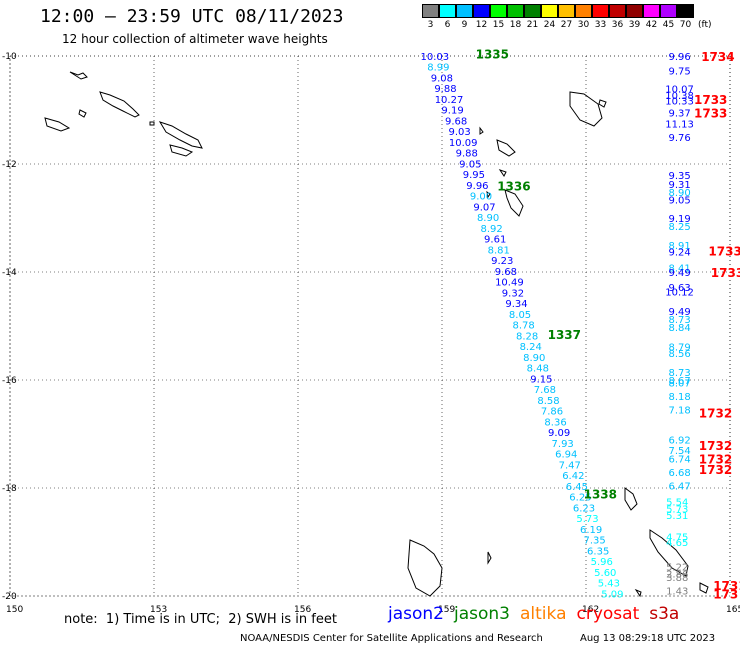 Image resolution: width=740 pixels, height=650 pixels. What do you see at coordinates (679, 138) in the screenshot?
I see `swh-value-track-b: 9.76` at bounding box center [679, 138].